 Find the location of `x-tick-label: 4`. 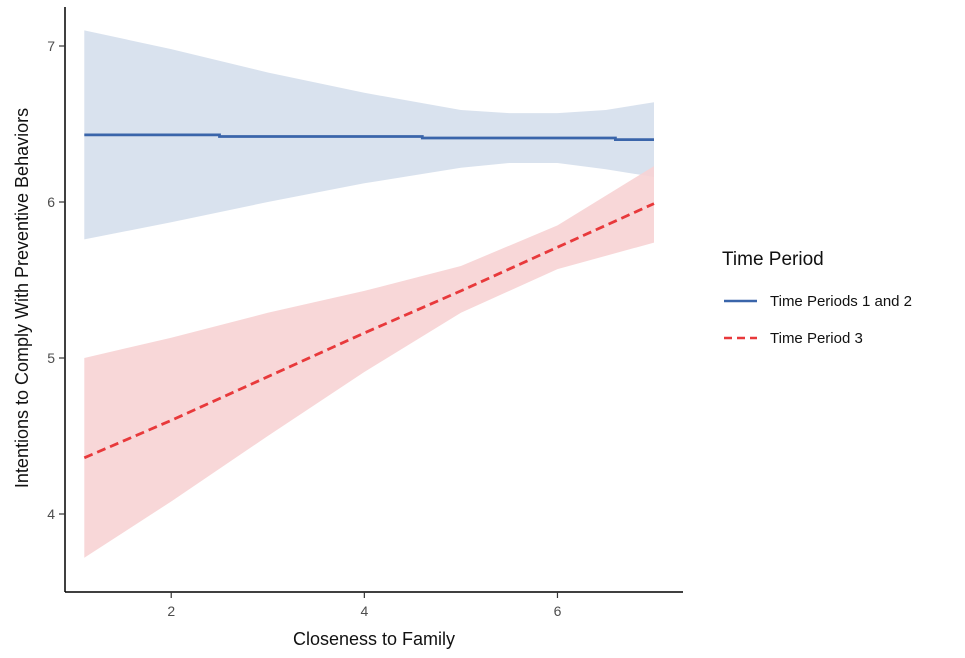

x-tick-label: 4 is located at coordinates (364, 611).